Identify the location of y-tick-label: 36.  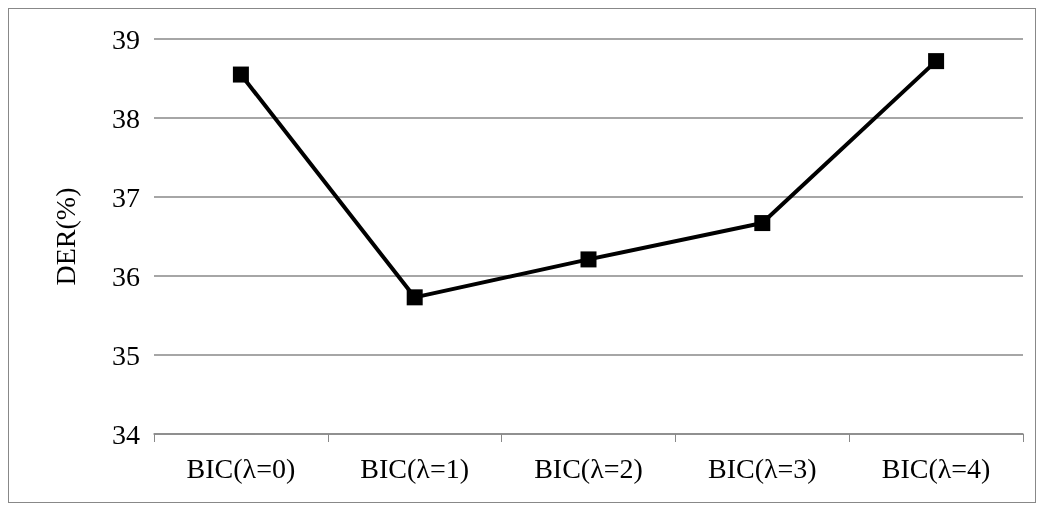
(126, 276).